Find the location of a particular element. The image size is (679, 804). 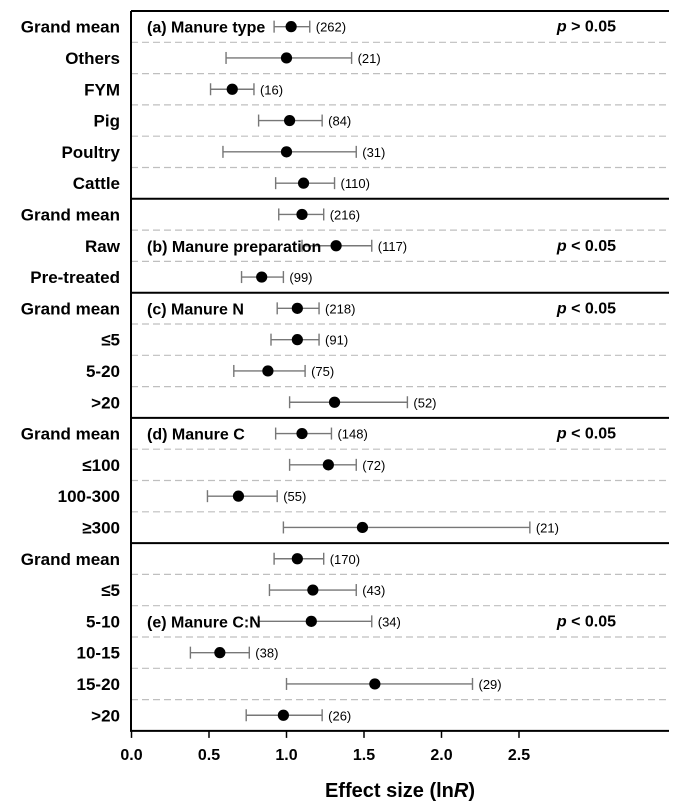

row-label: 5-20 is located at coordinates (103, 371).